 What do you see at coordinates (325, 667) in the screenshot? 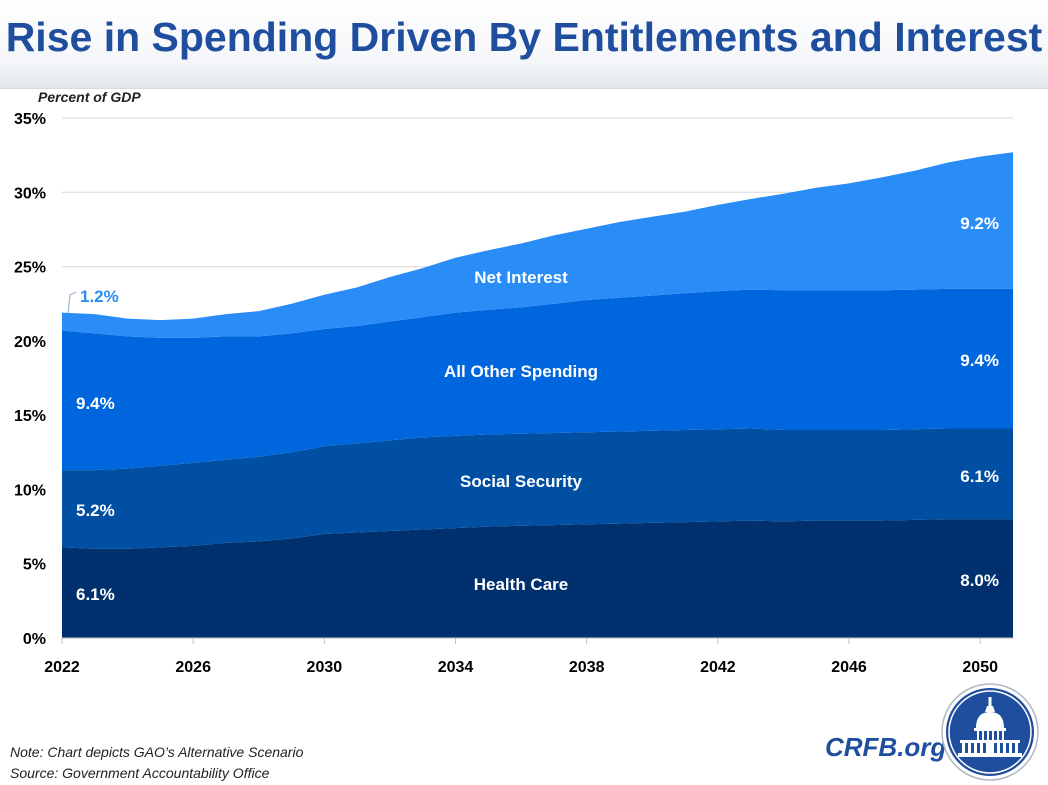
I see `x-tick-label: 2030` at bounding box center [325, 667].